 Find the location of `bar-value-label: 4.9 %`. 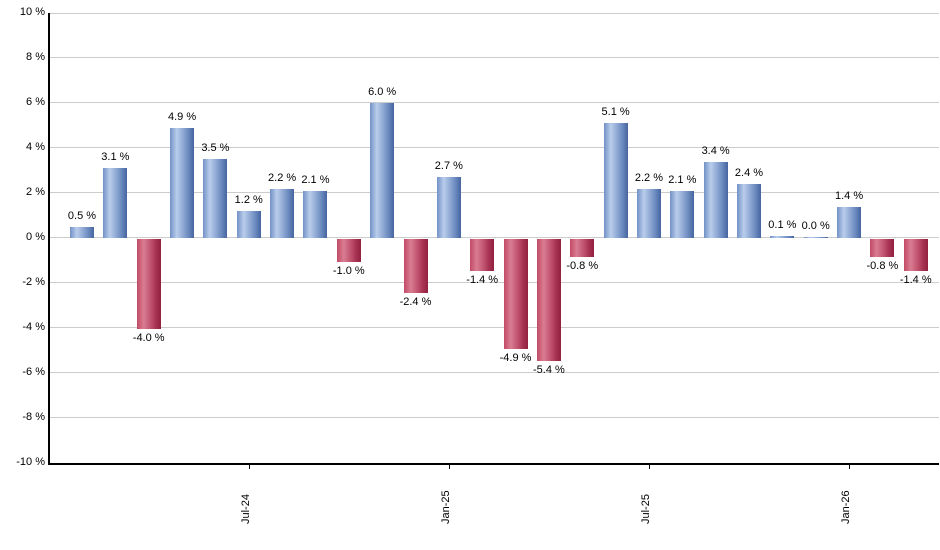

bar-value-label: 4.9 % is located at coordinates (182, 116).